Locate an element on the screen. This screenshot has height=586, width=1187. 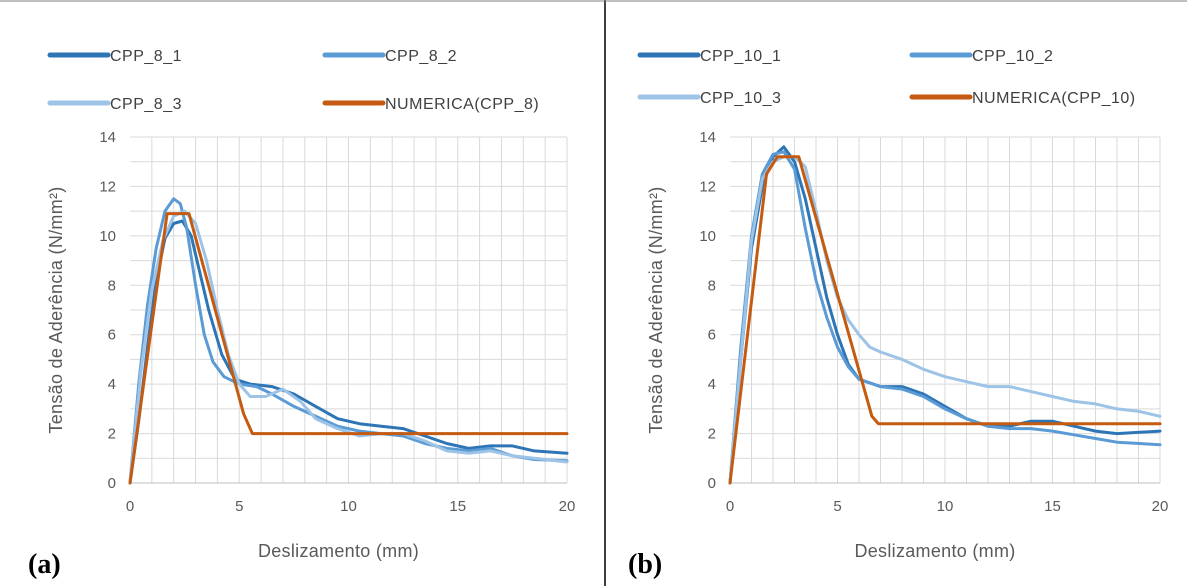
legend: CPP_8_1 CPP_8_2 CPP_8_3 NUMERICA(CPP_8) is located at coordinates (293, 80).